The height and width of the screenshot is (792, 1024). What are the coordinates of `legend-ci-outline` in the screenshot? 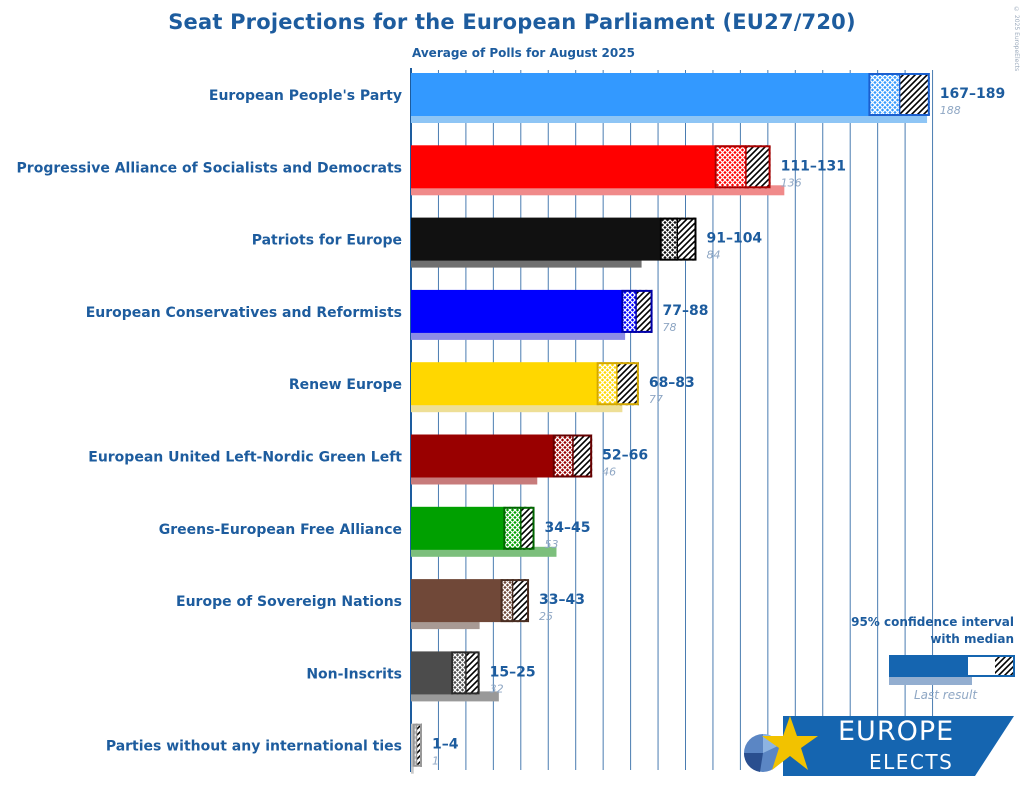 It's located at (990, 666).